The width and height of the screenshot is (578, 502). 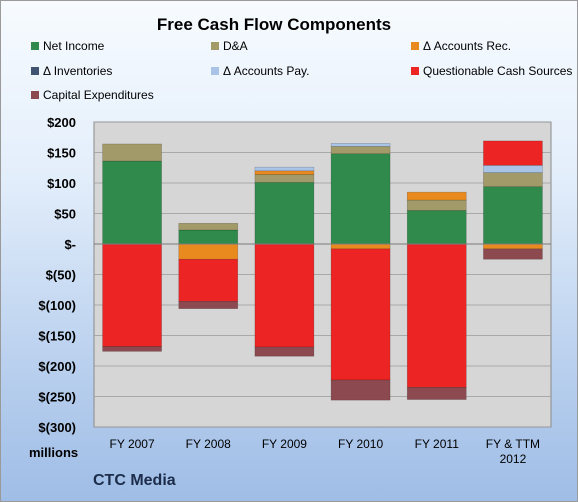 I want to click on y-tick-label: $(150), so click(x=57, y=336).